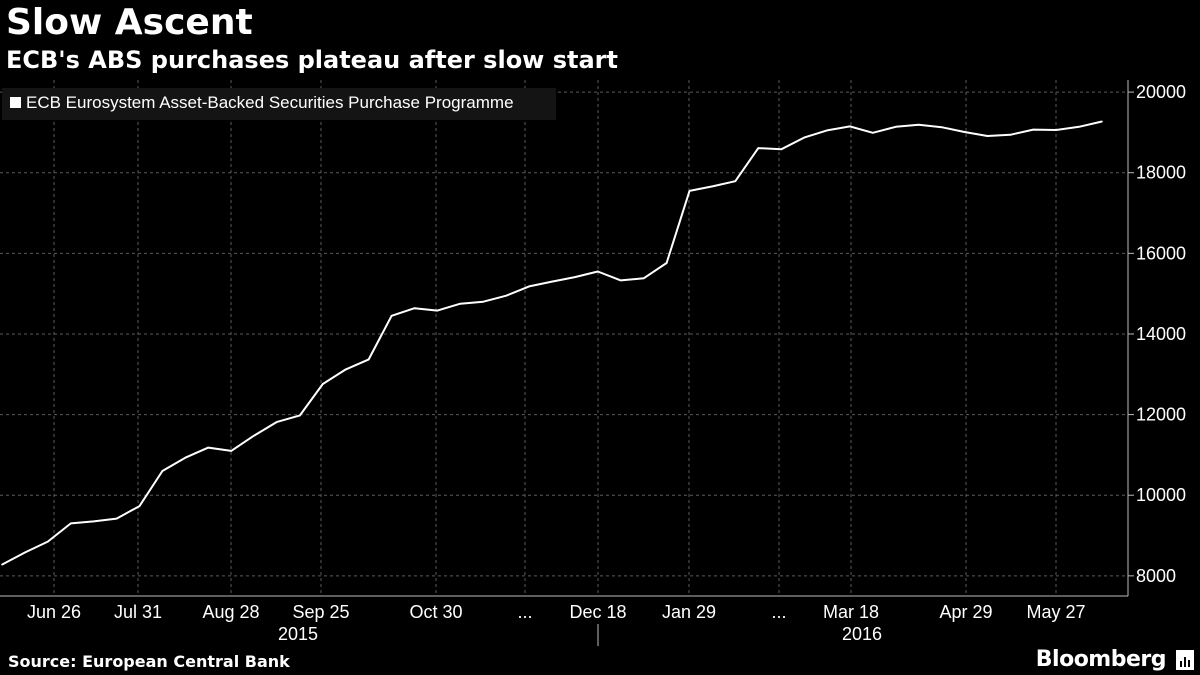 Image resolution: width=1200 pixels, height=675 pixels. I want to click on x-tick-label: Jul 31, so click(138, 612).